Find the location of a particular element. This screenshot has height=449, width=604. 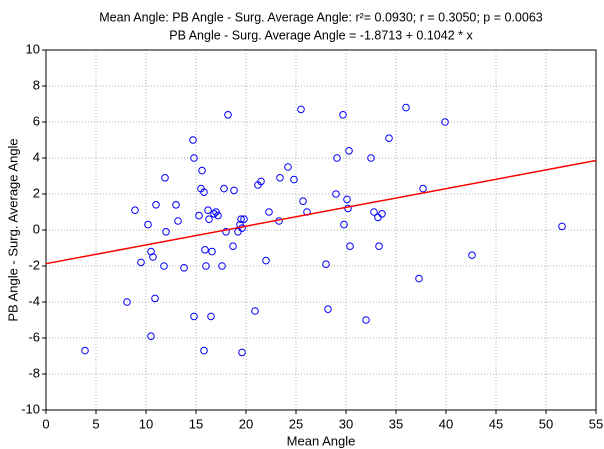

y-tick-label: 10 is located at coordinates (33, 48).